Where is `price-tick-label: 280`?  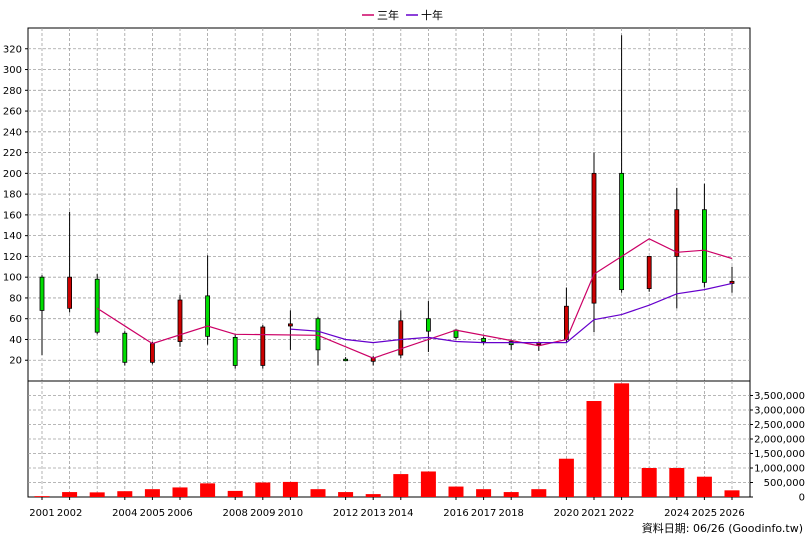 price-tick-label: 280 is located at coordinates (12, 91).